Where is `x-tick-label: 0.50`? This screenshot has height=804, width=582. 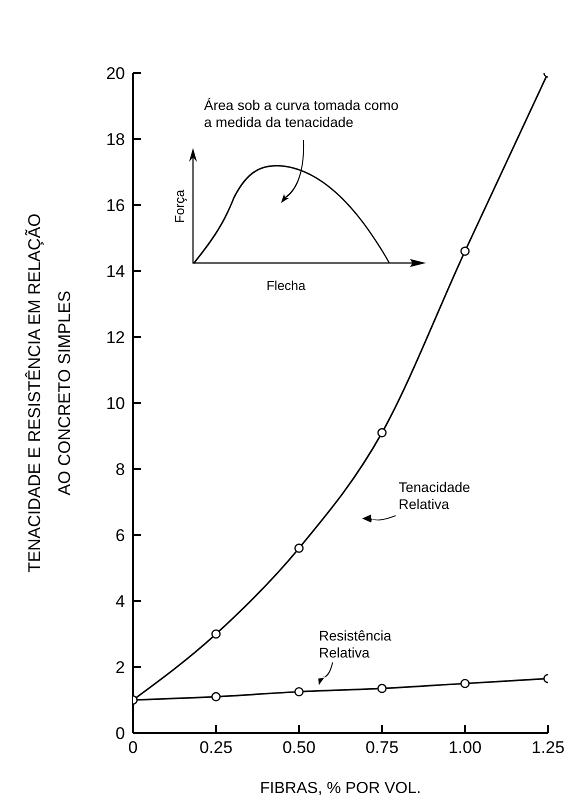
x-tick-label: 0.50 is located at coordinates (299, 748).